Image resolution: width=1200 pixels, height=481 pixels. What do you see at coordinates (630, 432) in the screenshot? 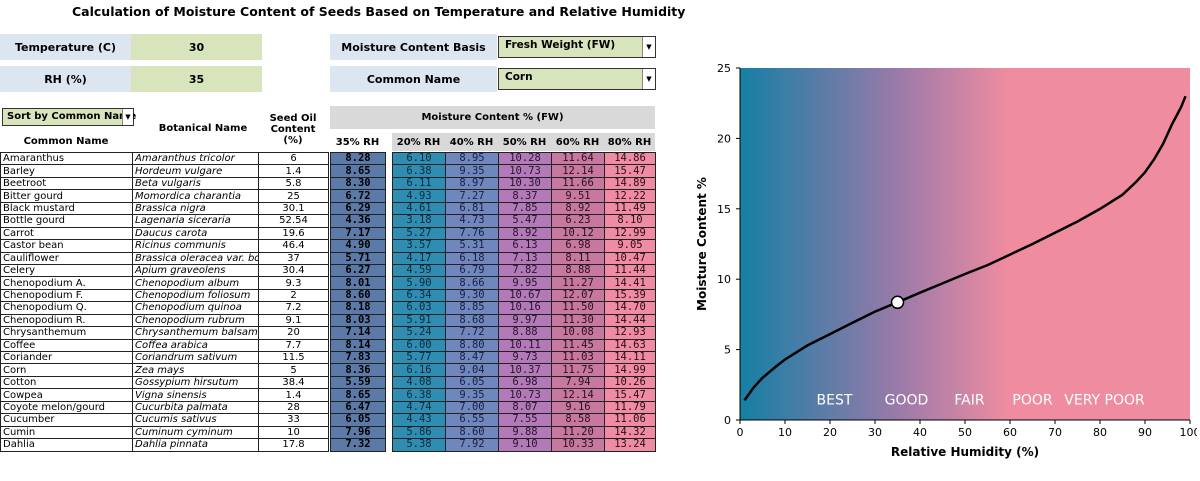
I see `rh-value-cell: 14.32` at bounding box center [630, 432].